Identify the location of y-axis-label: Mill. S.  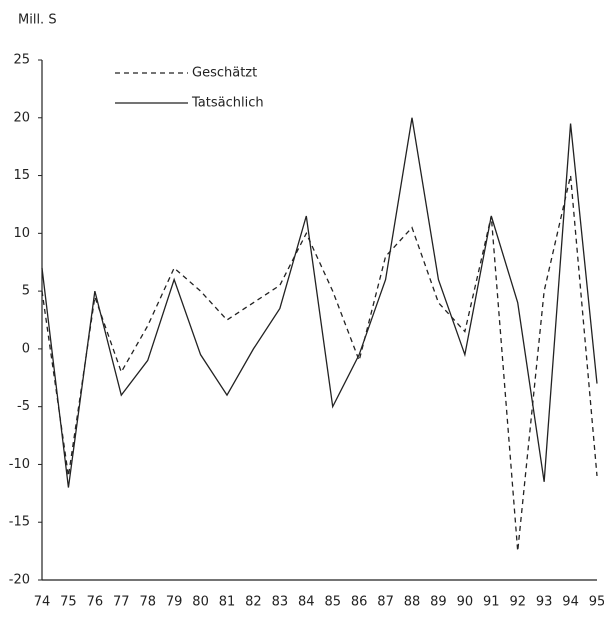
(37, 20).